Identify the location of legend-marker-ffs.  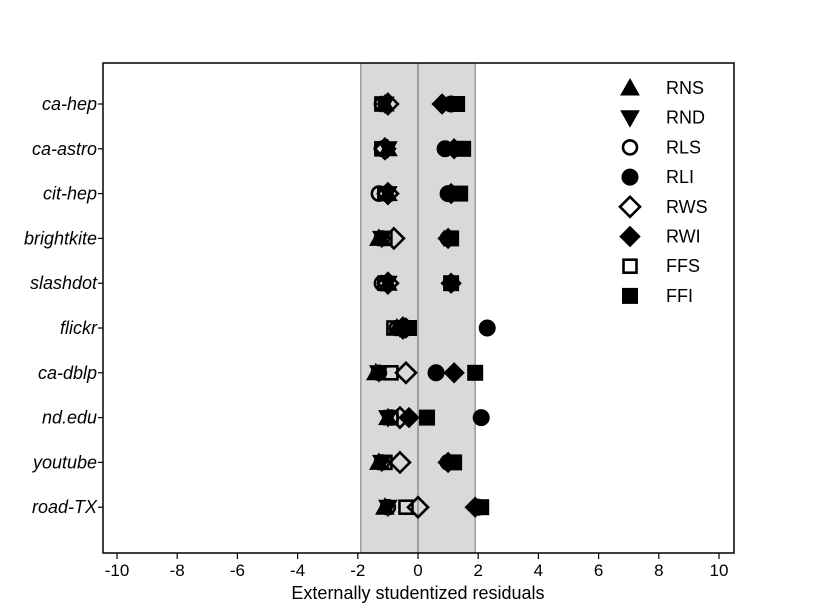
(630, 266).